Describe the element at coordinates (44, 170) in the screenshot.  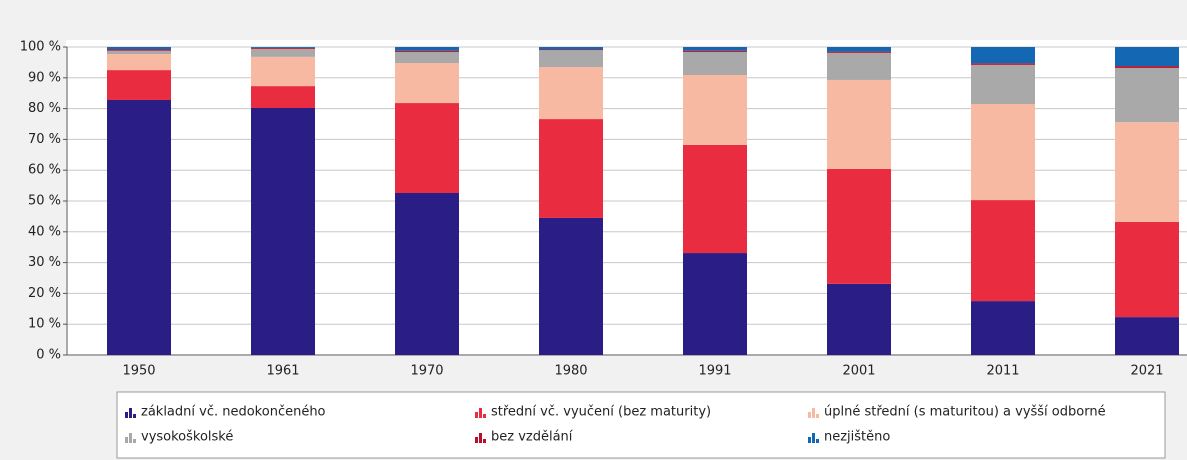
I see `y-tick-label: 60 %` at that location.